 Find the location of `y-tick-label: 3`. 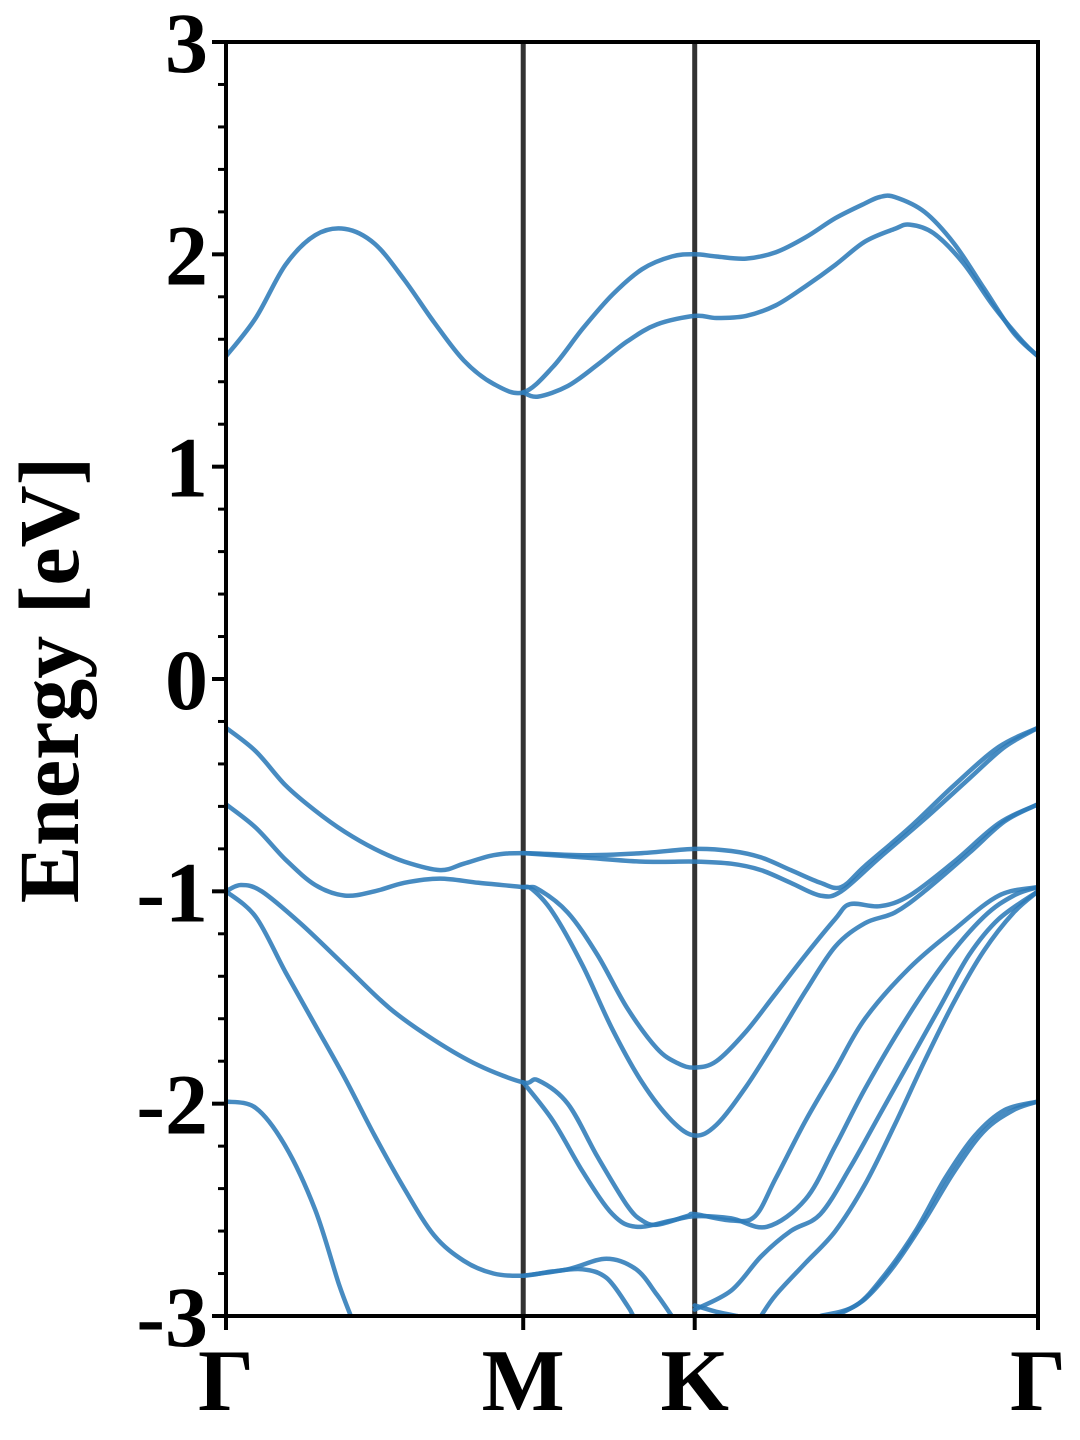

y-tick-label: 3 is located at coordinates (186, 45).